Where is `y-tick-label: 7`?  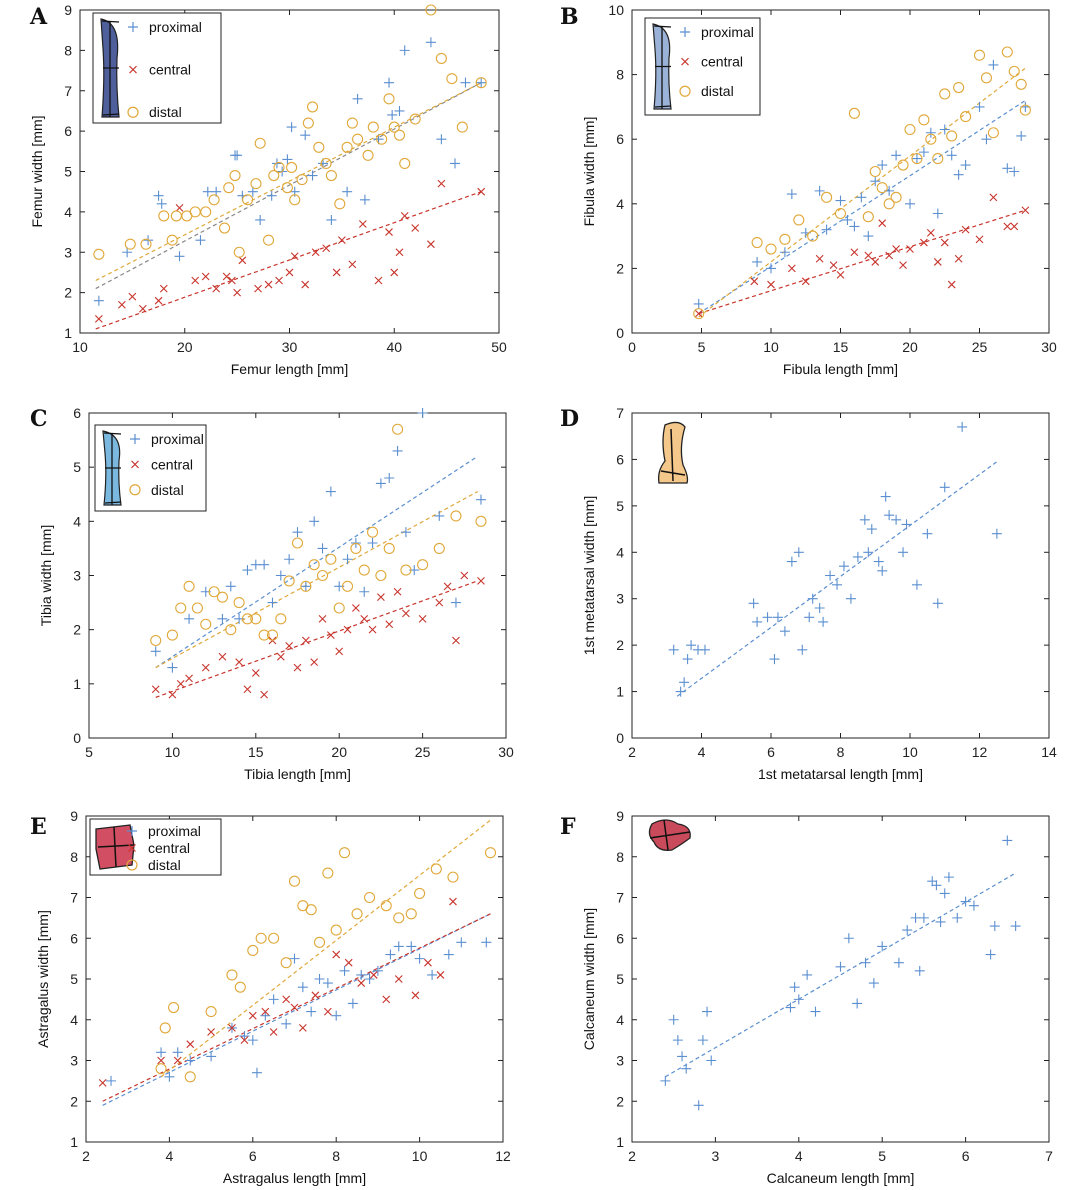
y-tick-label: 7 is located at coordinates (74, 898).